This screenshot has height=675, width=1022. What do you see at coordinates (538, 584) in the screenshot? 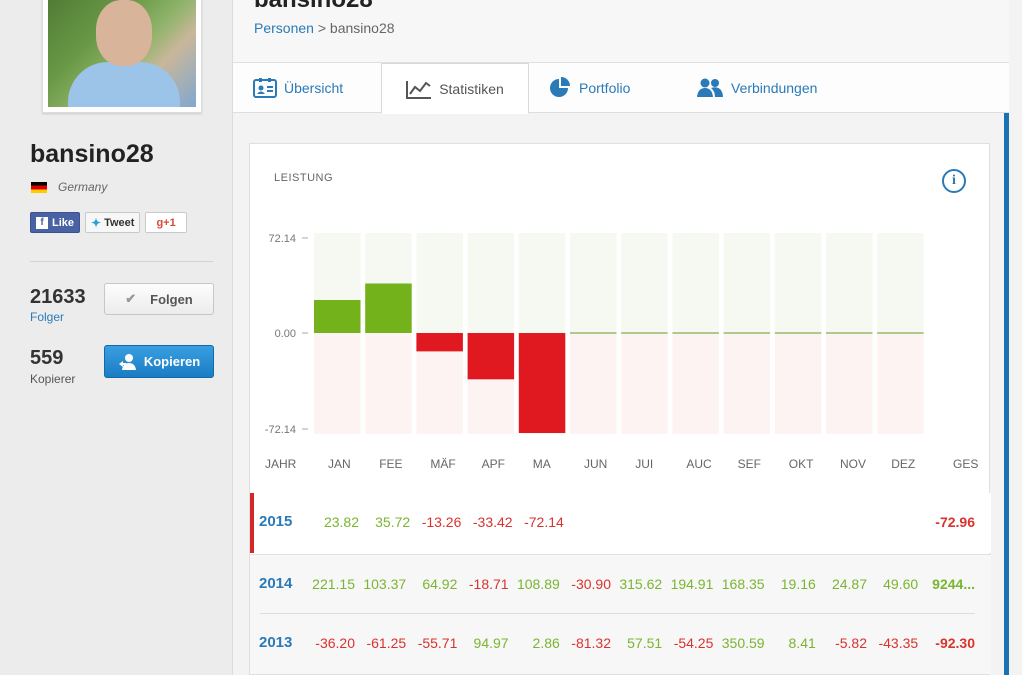
I see `row-month-value: 108.89` at bounding box center [538, 584].